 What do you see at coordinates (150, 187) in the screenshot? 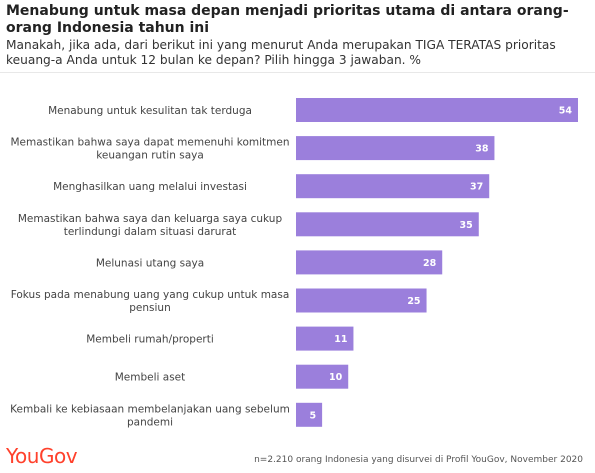
I see `category-label-3: Menghasilkan uang melalui investasi` at bounding box center [150, 187].